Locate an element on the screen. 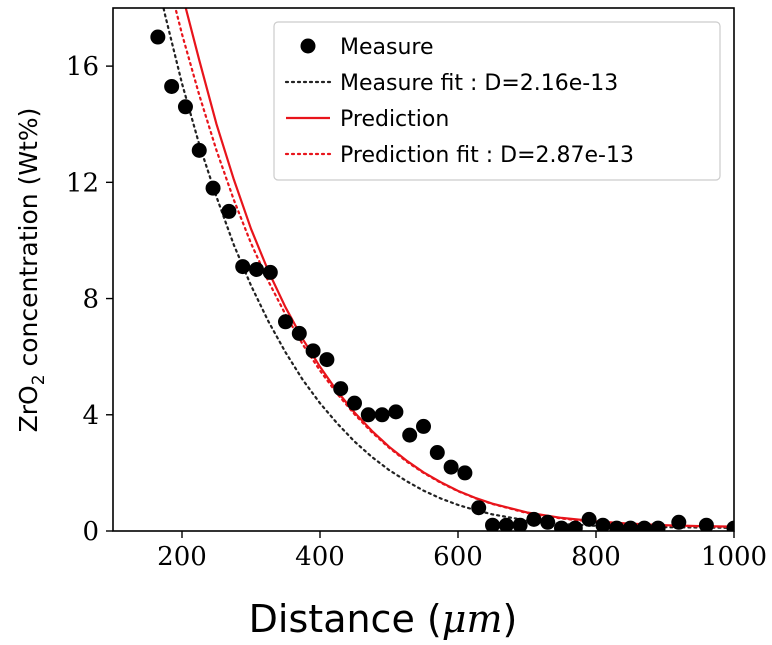 This screenshot has width=772, height=645. x-tick-label: 1000 is located at coordinates (734, 557).